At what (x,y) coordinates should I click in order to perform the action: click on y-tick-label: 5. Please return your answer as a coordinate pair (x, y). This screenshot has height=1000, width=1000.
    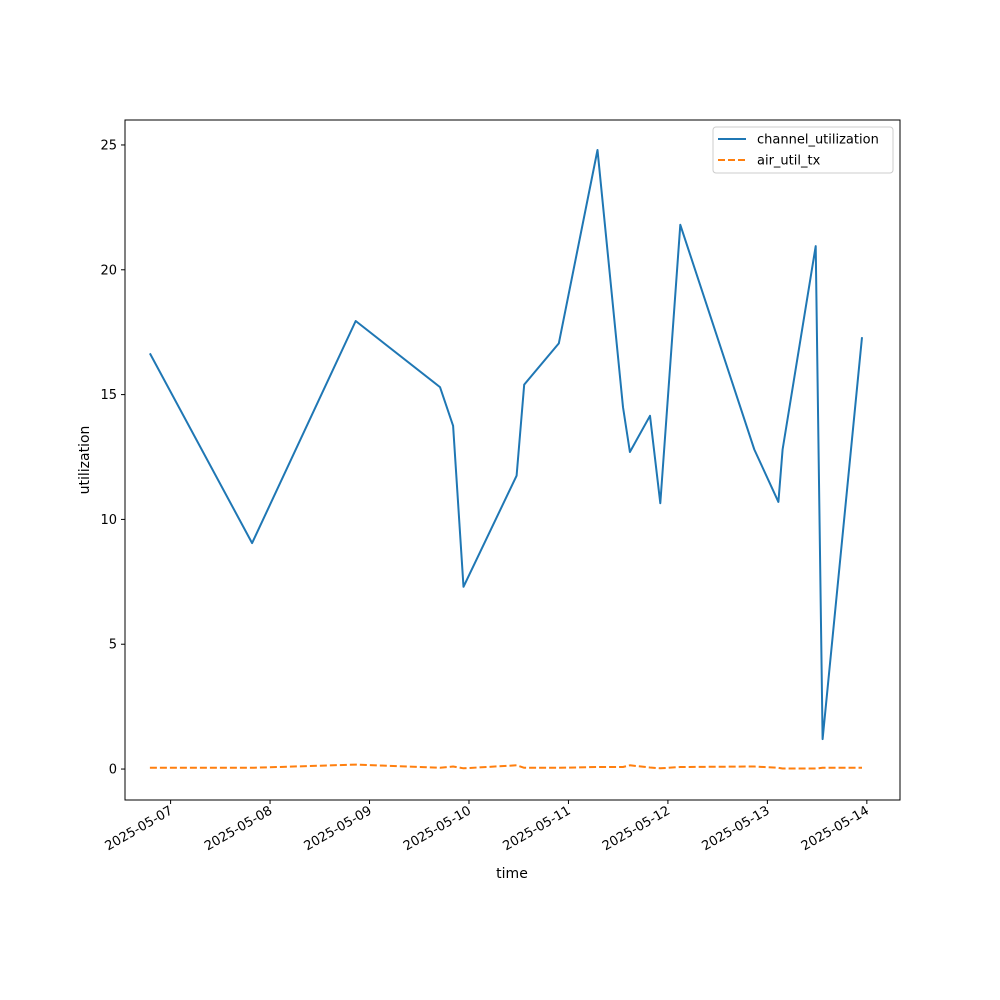
    Looking at the image, I should click on (113, 645).